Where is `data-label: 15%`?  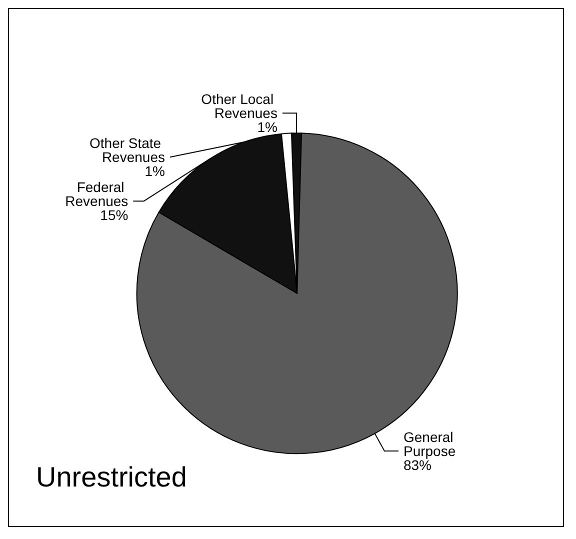
data-label: 15% is located at coordinates (114, 215).